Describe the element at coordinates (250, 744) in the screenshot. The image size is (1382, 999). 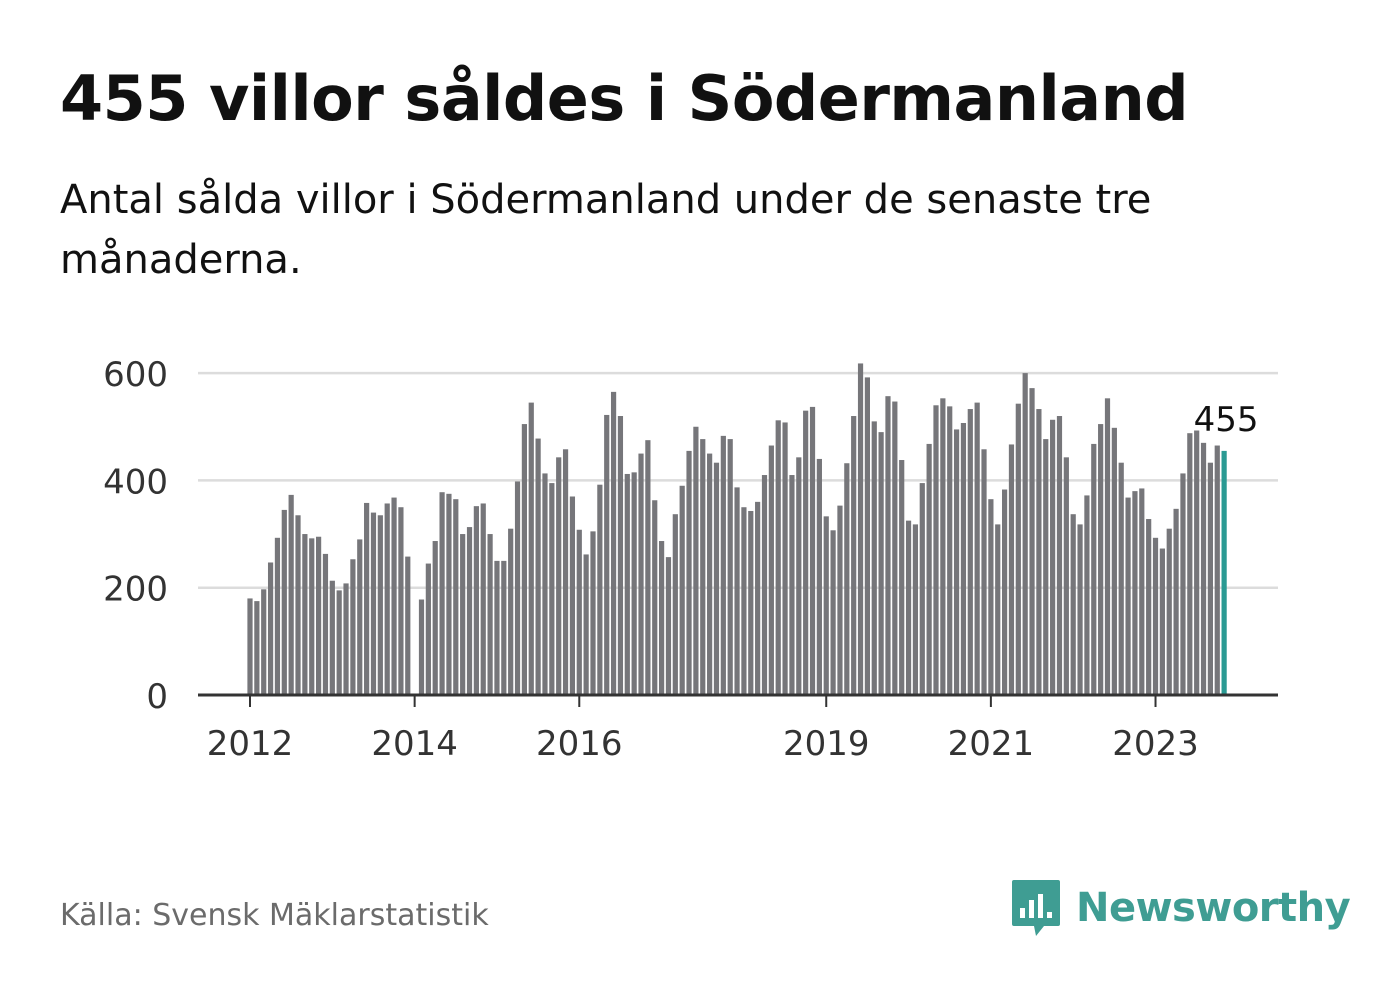
I see `x-tick-label: 2012` at that location.